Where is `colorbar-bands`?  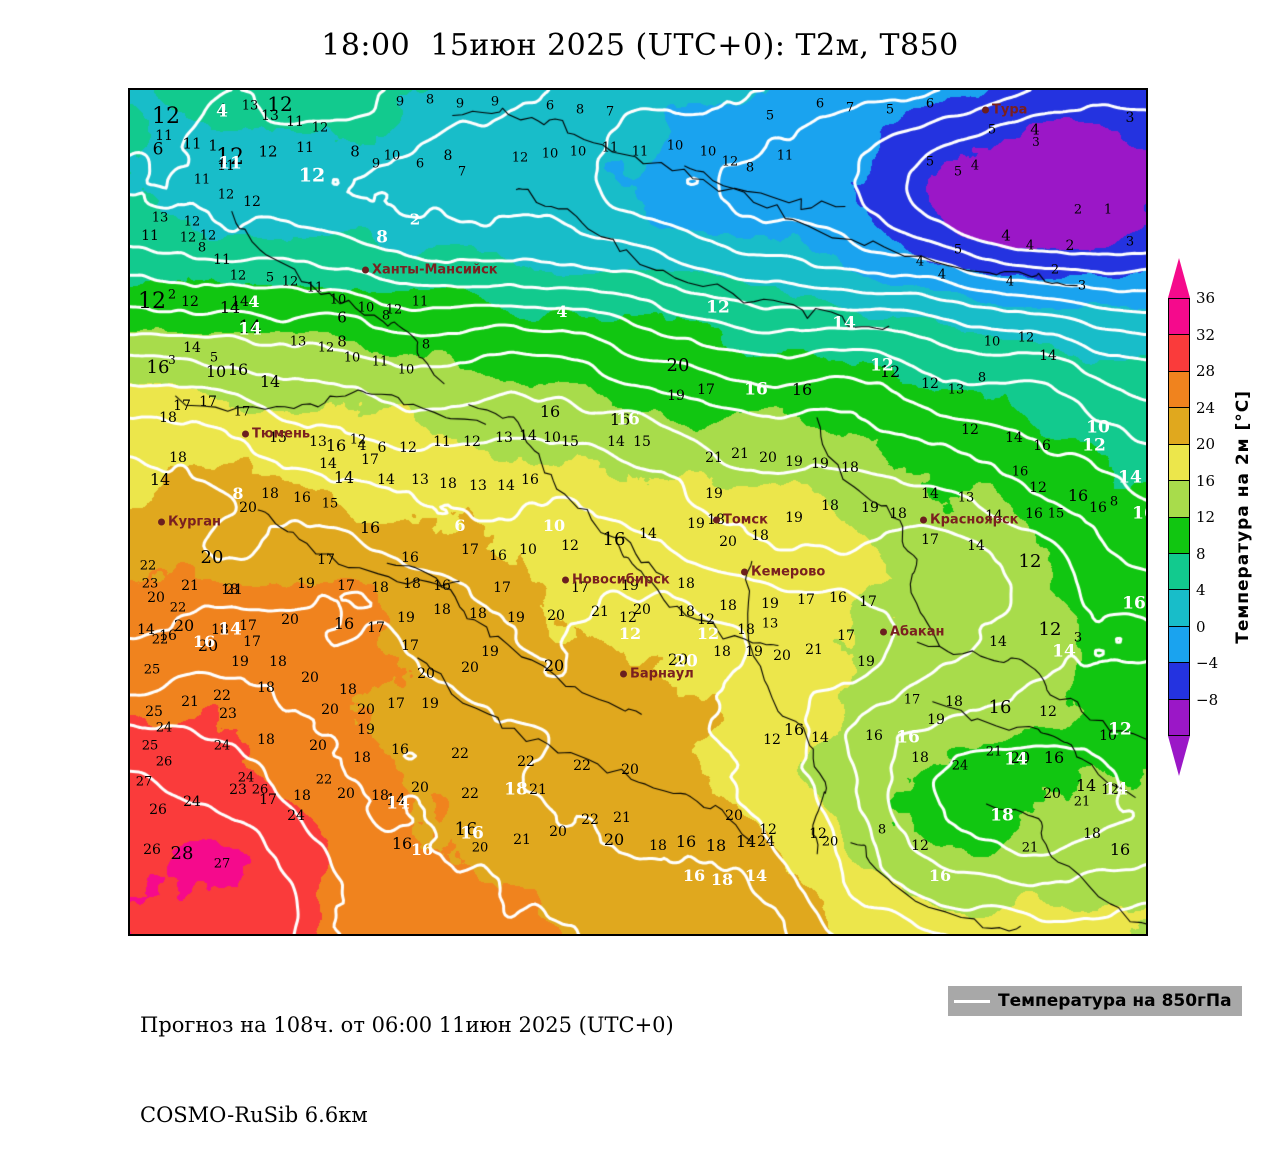
colorbar-bands is located at coordinates (1179, 517).